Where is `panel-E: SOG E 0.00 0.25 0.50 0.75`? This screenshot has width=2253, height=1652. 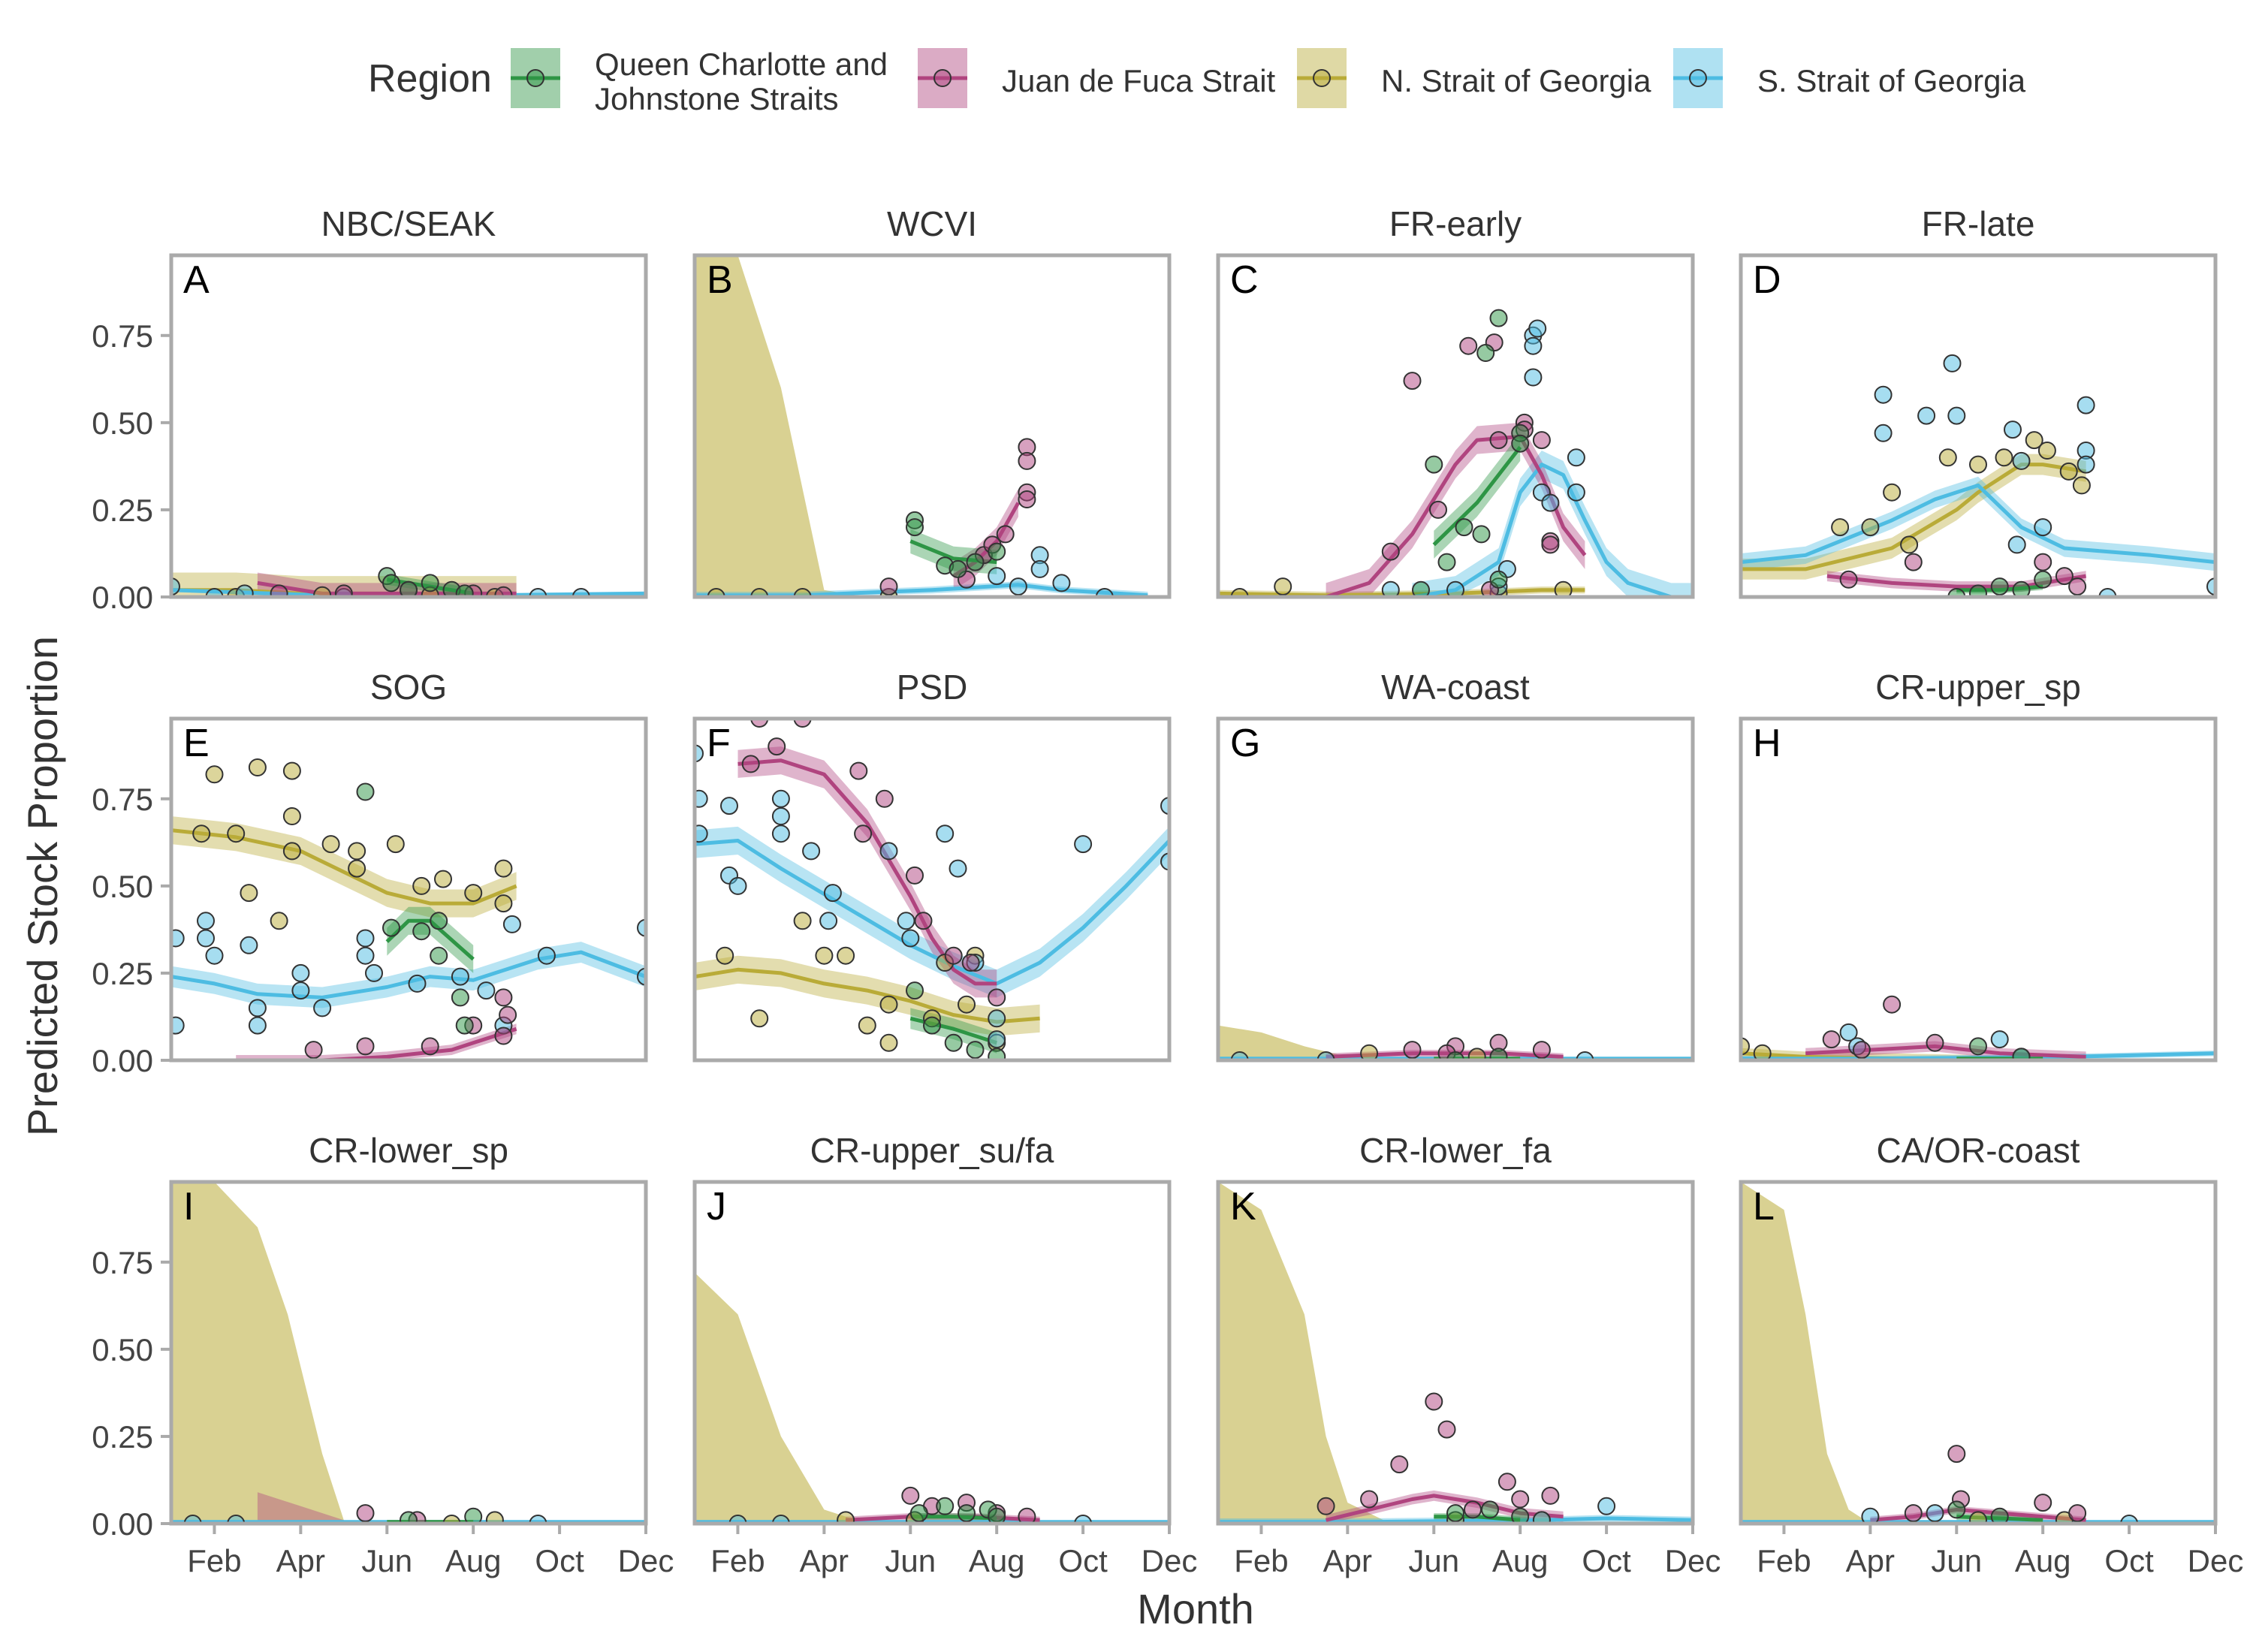
panel-E: SOG E 0.00 0.25 0.50 0.75 is located at coordinates (370, 873).